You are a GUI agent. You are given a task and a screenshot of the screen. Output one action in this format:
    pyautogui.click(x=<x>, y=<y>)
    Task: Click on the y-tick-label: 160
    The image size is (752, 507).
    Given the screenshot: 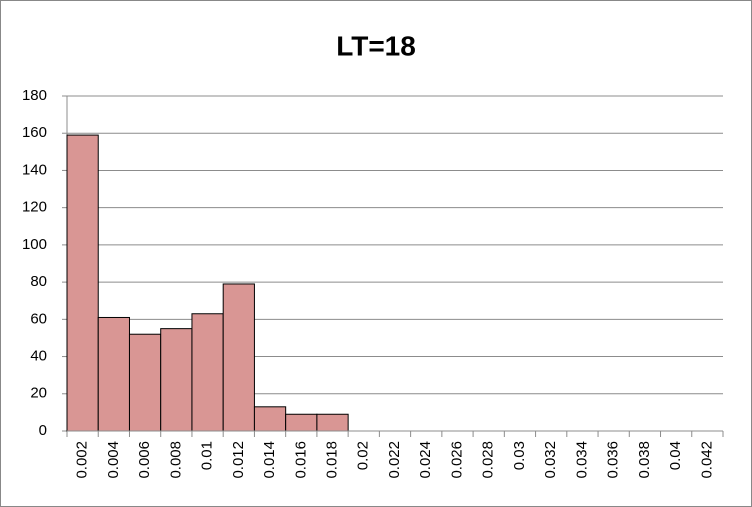 What is the action you would take?
    pyautogui.click(x=34, y=132)
    